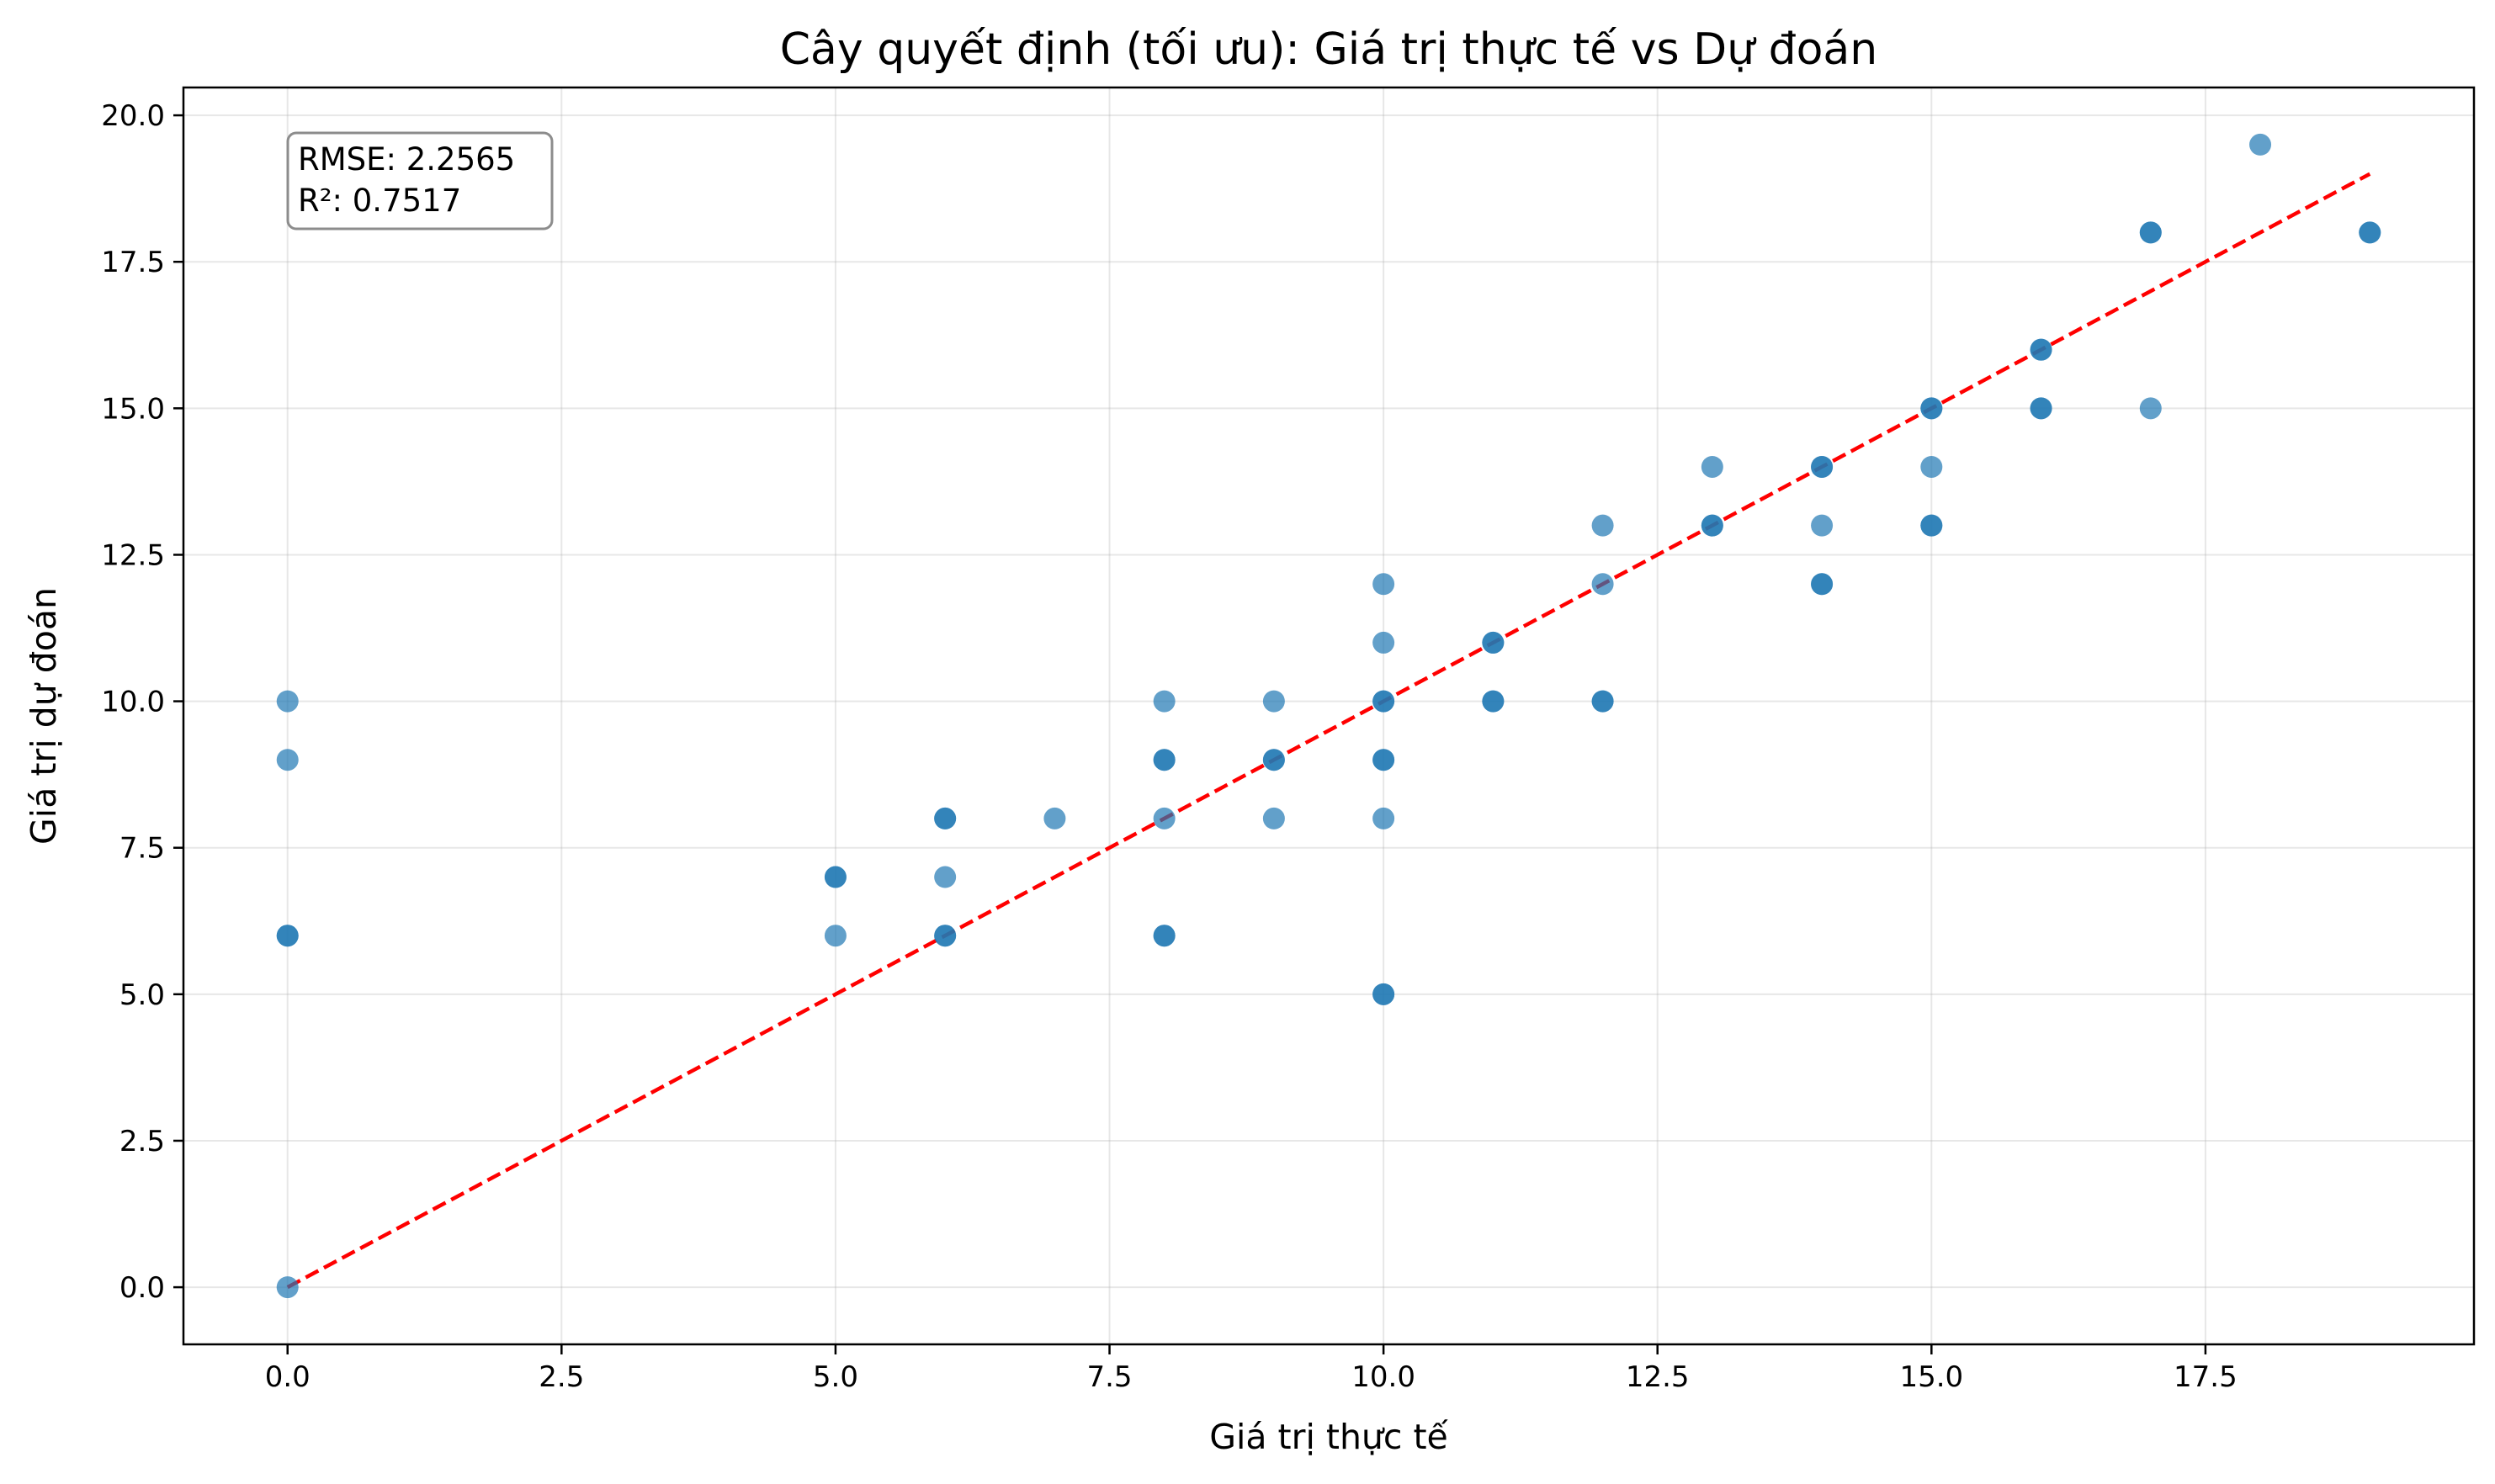  What do you see at coordinates (142, 995) in the screenshot?
I see `y-tick-label: 5.0` at bounding box center [142, 995].